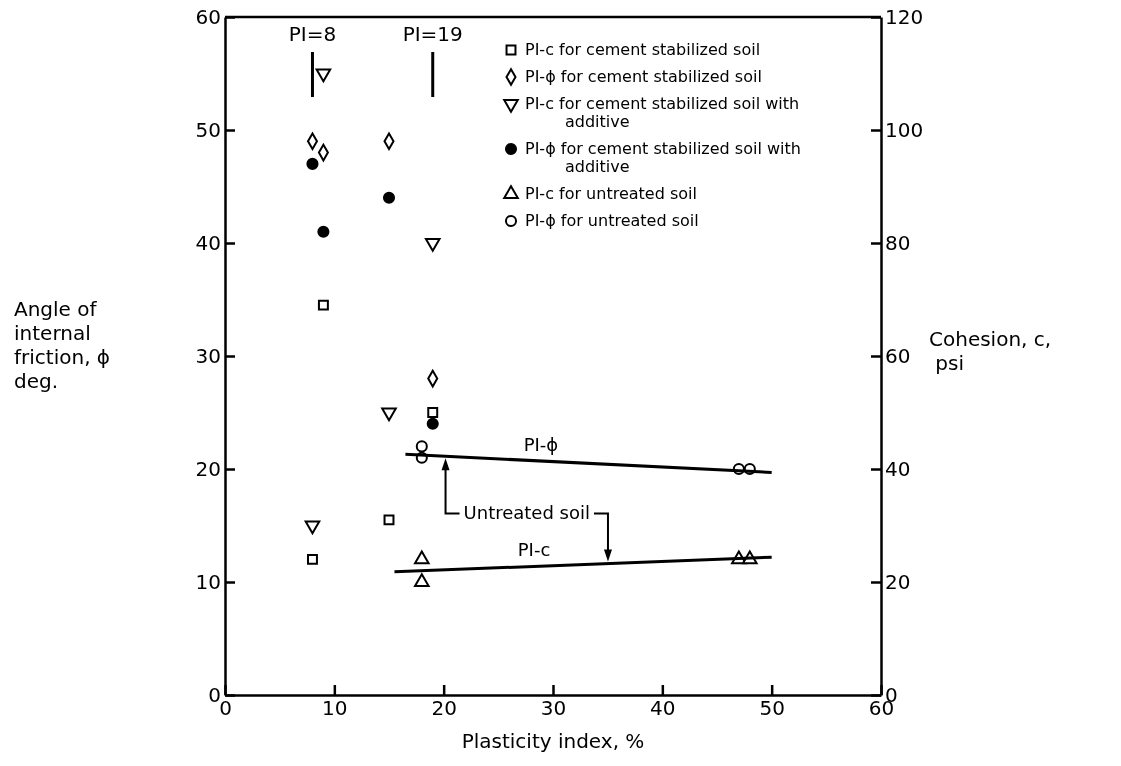 This screenshot has width=1121, height=766. What do you see at coordinates (553, 741) in the screenshot?
I see `x-axis-title: Plasticity index, %` at bounding box center [553, 741].